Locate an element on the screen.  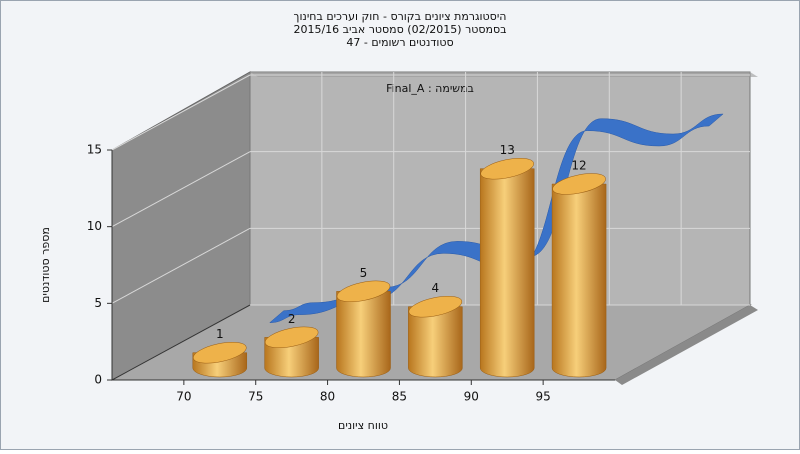
y-tick-label: 10 is located at coordinates (94, 226).